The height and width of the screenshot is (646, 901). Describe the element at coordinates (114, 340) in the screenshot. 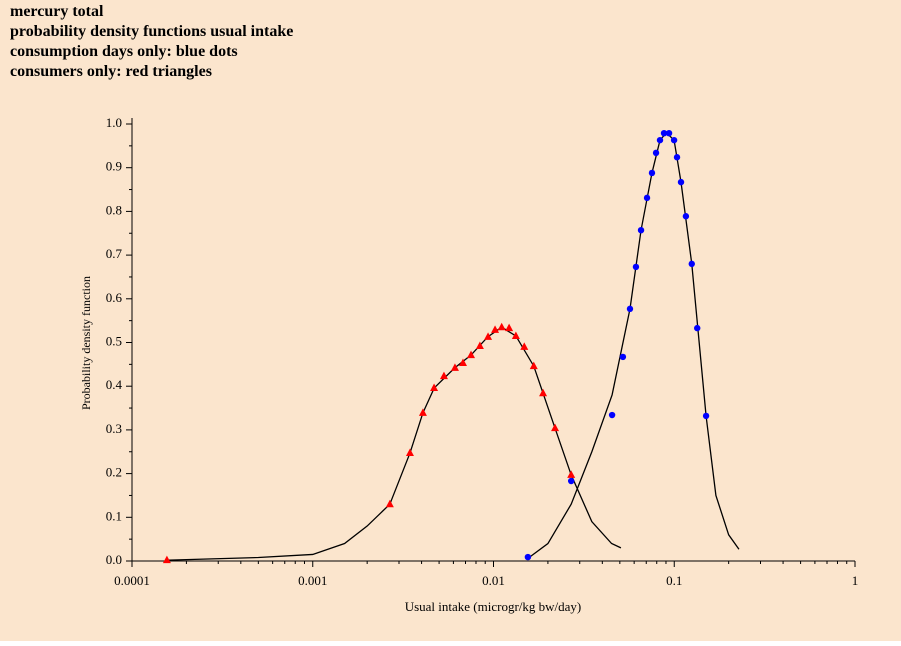

I see `y-tick-label: 0.5` at that location.